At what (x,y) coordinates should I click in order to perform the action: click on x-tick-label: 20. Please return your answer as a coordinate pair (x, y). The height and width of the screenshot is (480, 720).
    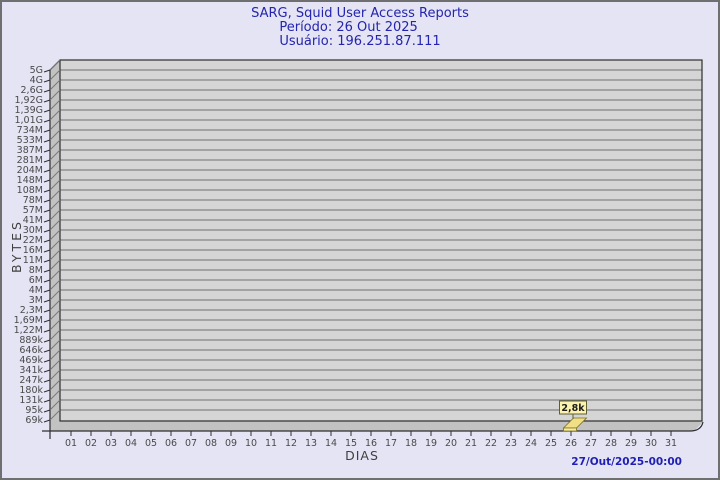
    Looking at the image, I should click on (451, 443).